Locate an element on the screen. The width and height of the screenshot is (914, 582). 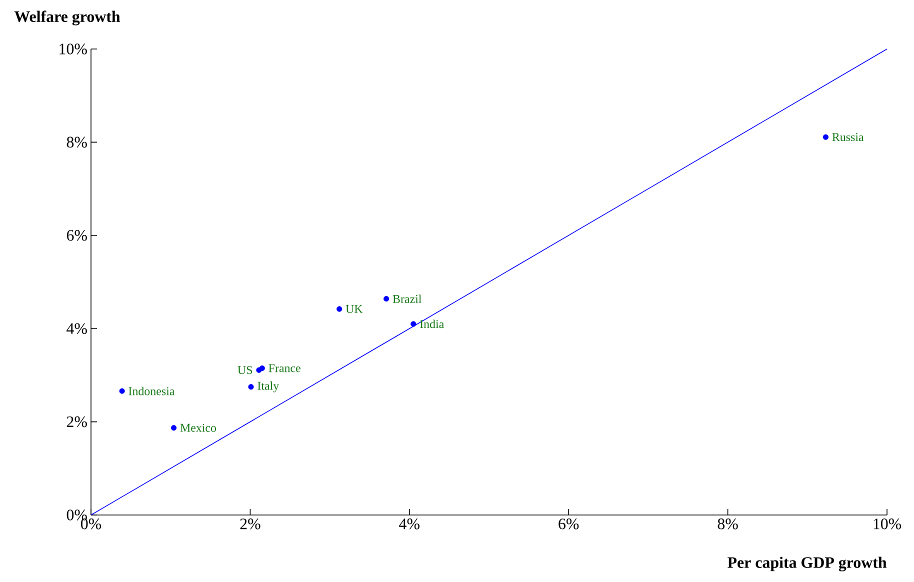
y-tick-label: 10% is located at coordinates (73, 49).